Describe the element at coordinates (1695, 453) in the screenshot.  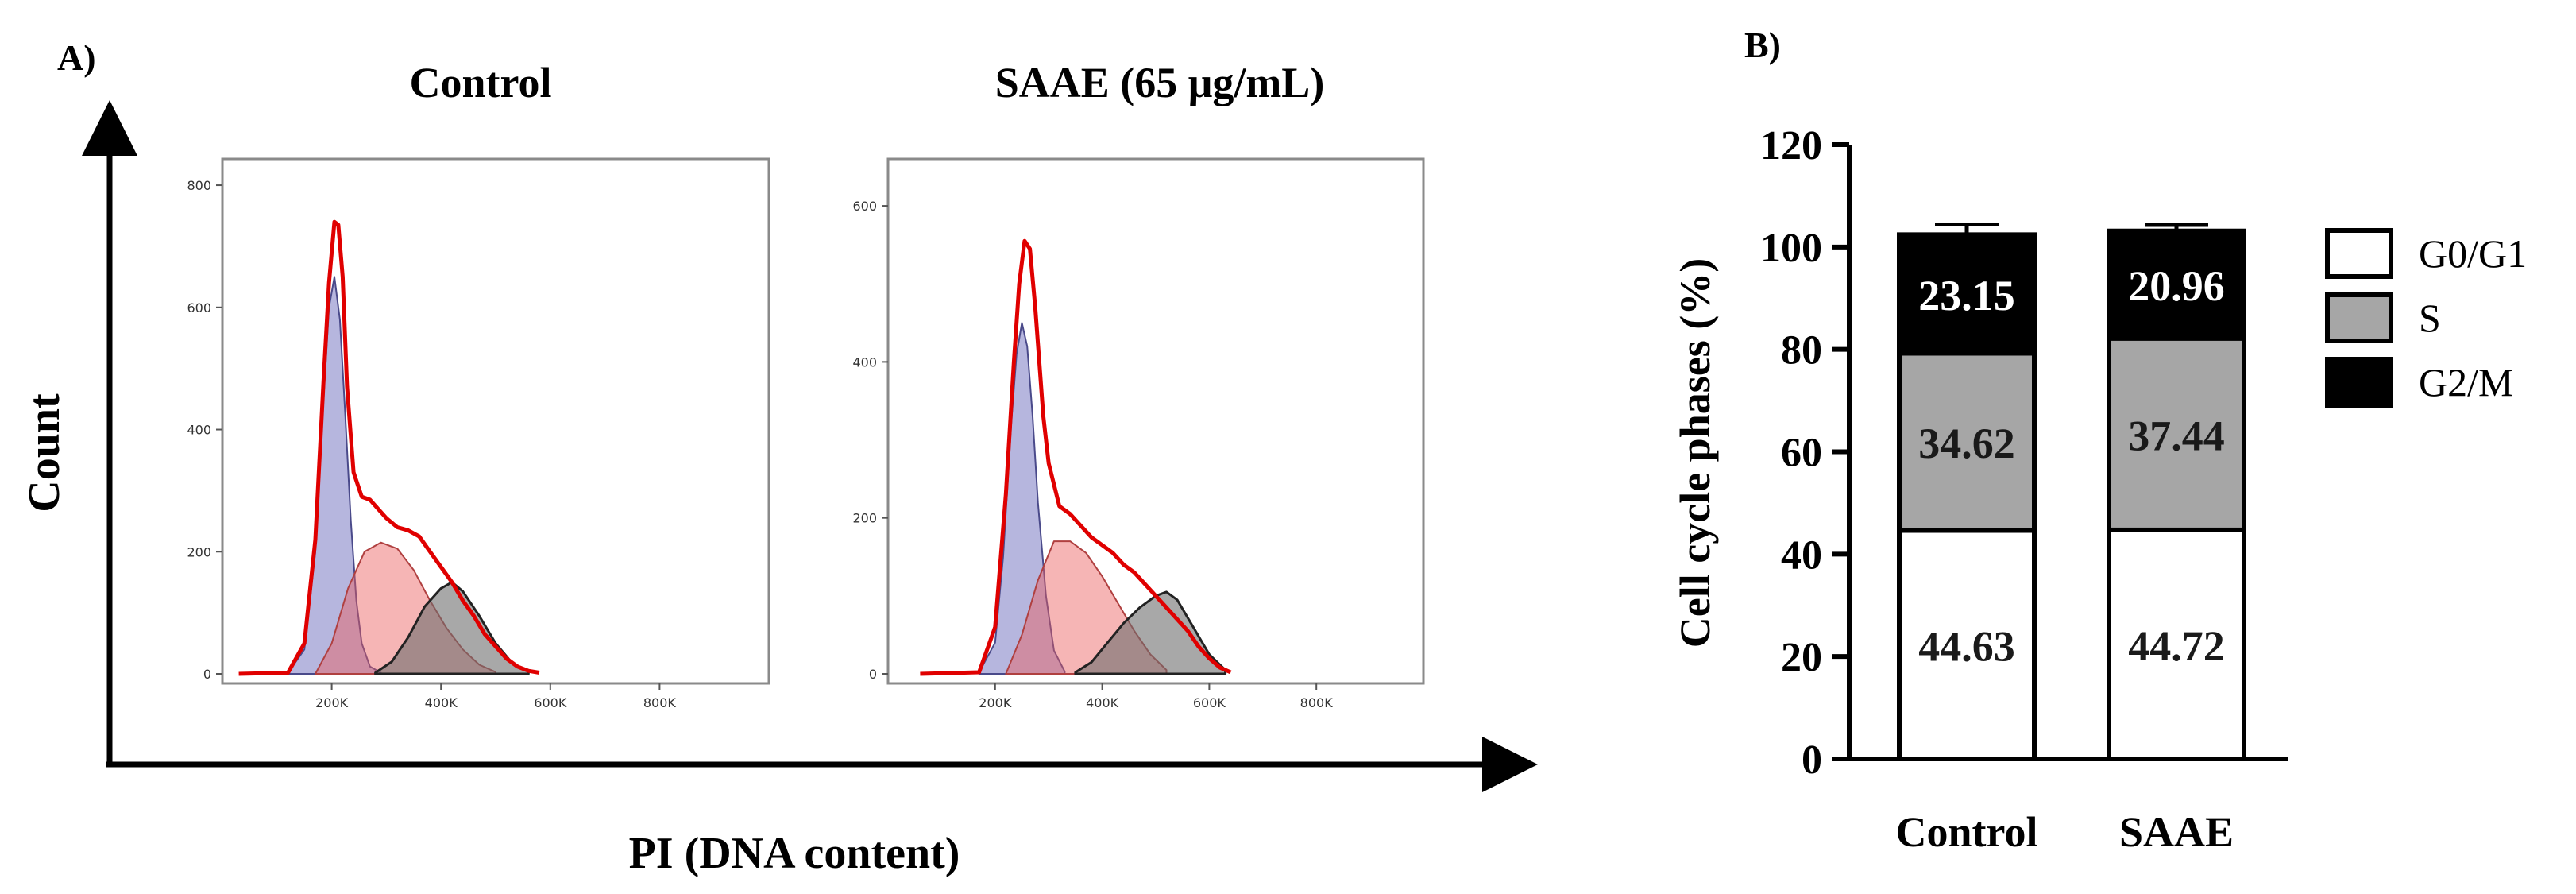
I see `bar-chart-y-axis-label: Cell cycle phases (%)` at that location.